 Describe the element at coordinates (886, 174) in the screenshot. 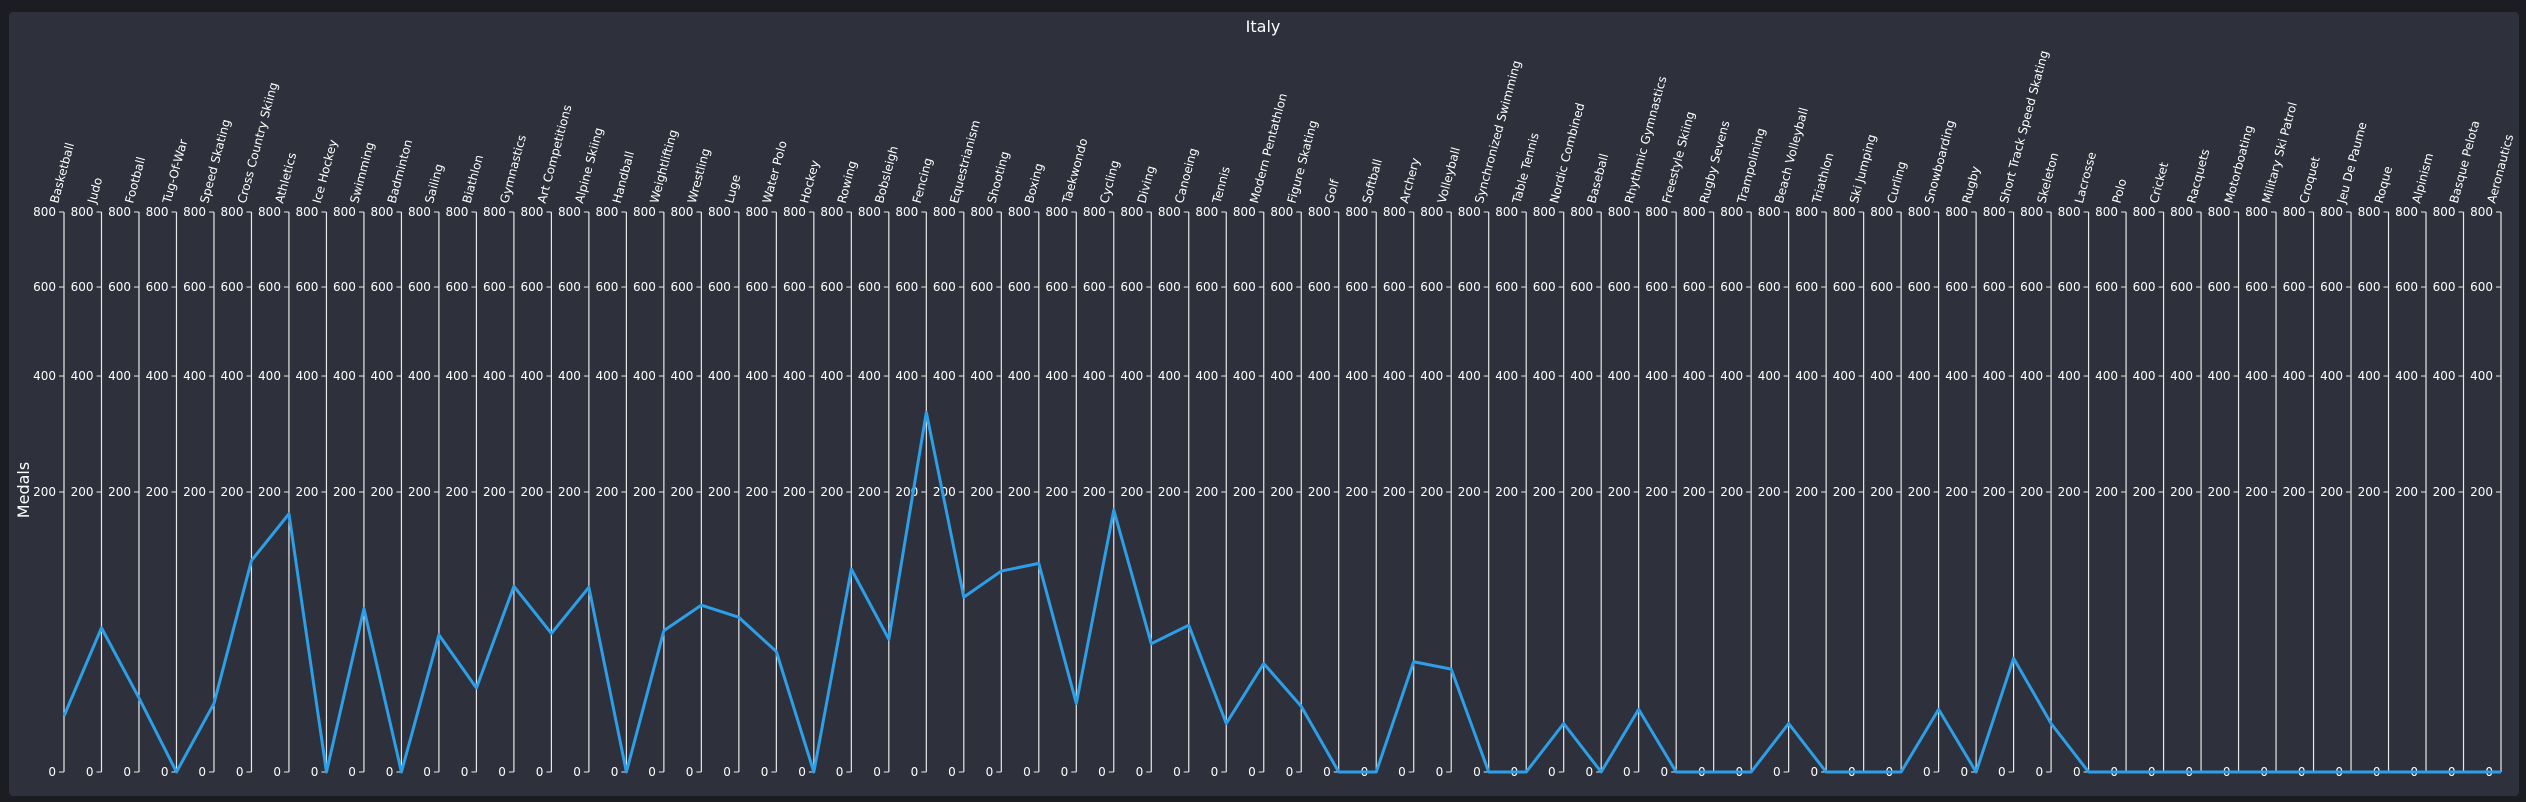

I see `dimension-label: Bobsleigh` at that location.